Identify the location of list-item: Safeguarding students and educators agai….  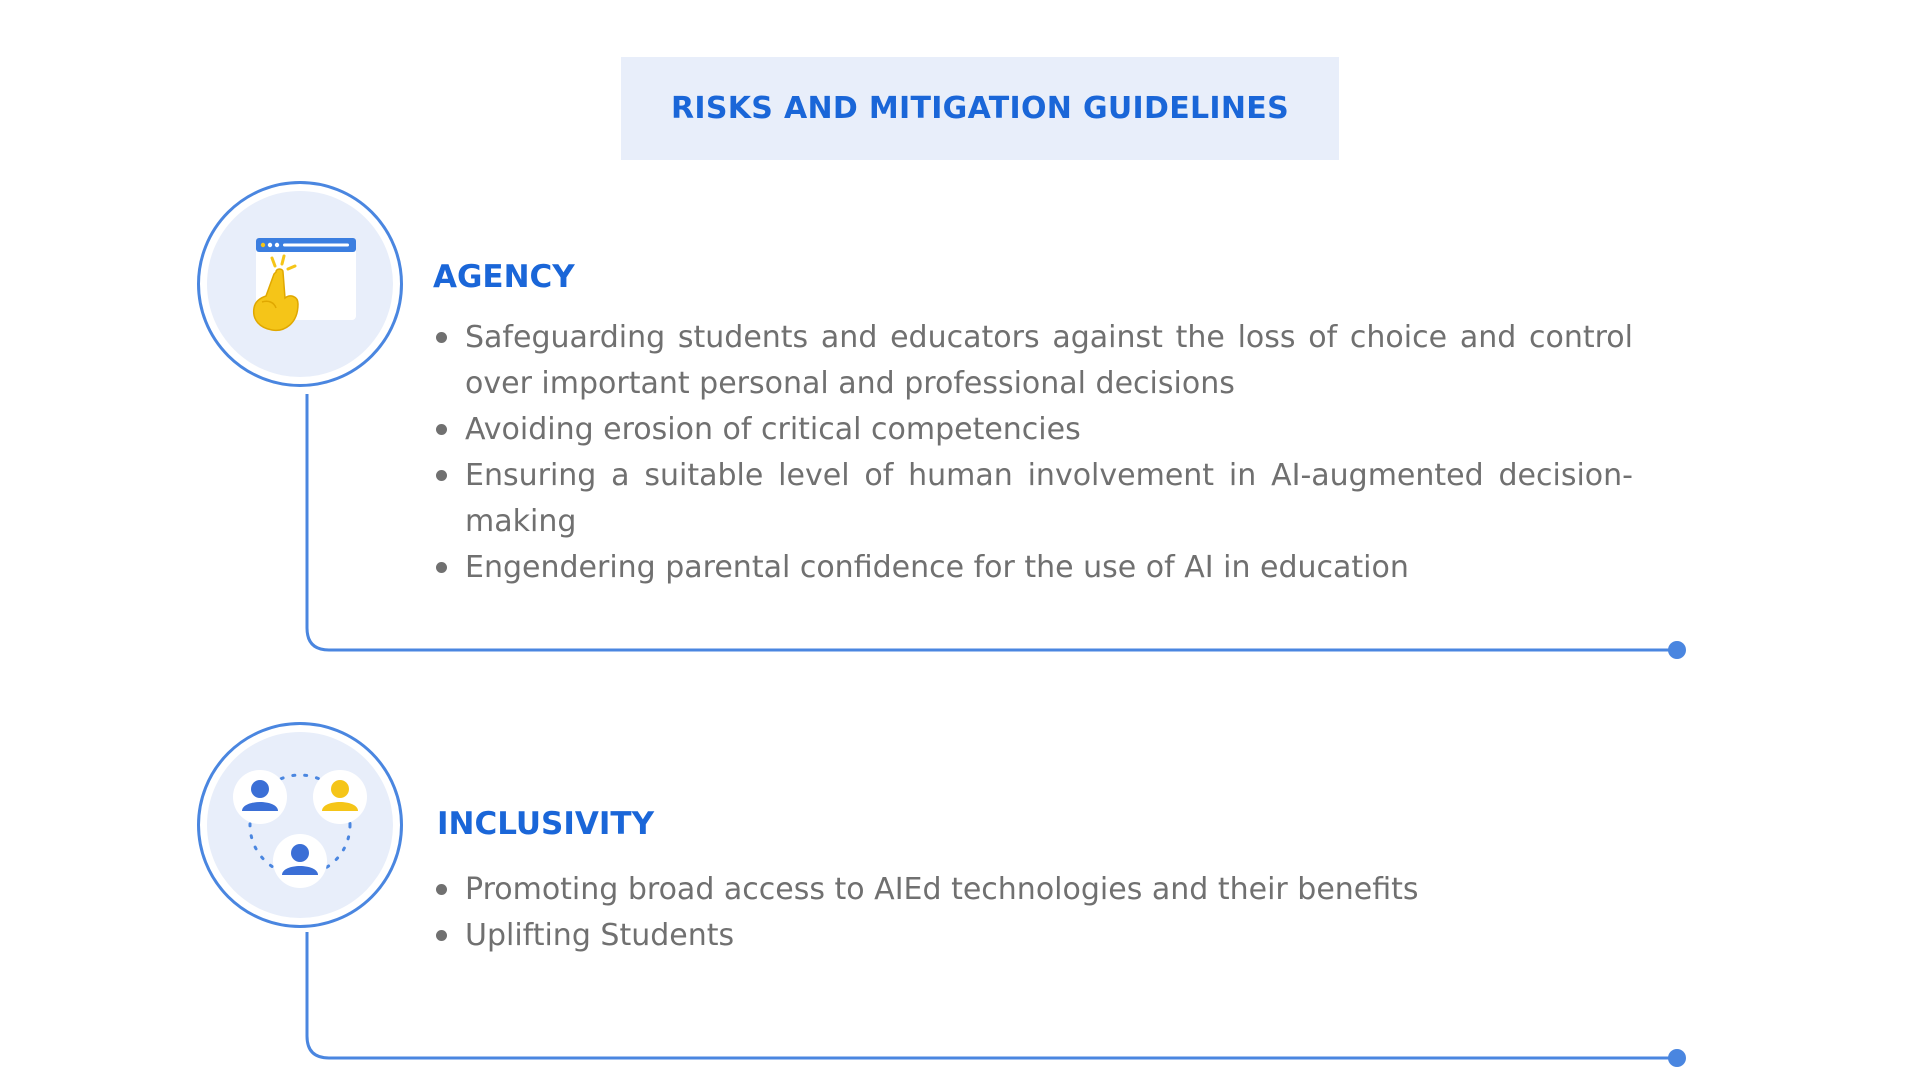
(1033, 361).